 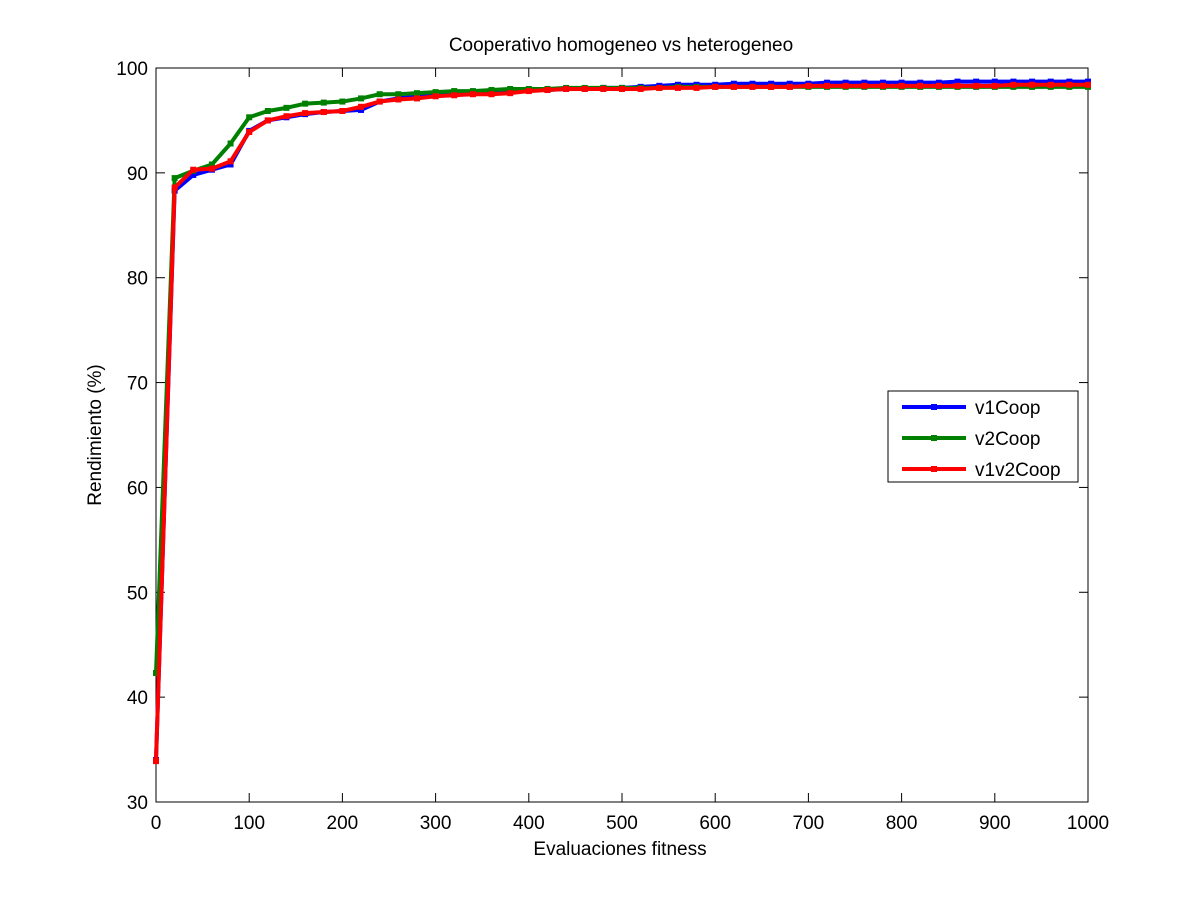 What do you see at coordinates (249, 823) in the screenshot?
I see `x-tick-label: 100` at bounding box center [249, 823].